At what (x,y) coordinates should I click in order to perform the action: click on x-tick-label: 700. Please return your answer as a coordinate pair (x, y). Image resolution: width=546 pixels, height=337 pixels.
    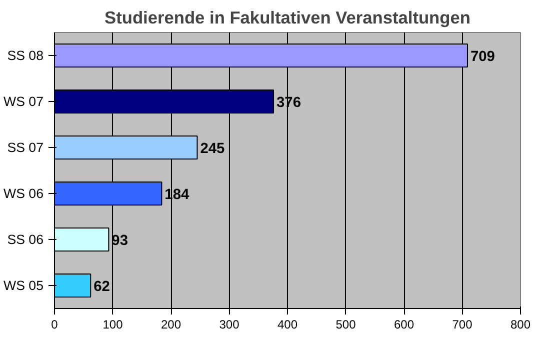
    Looking at the image, I should click on (462, 325).